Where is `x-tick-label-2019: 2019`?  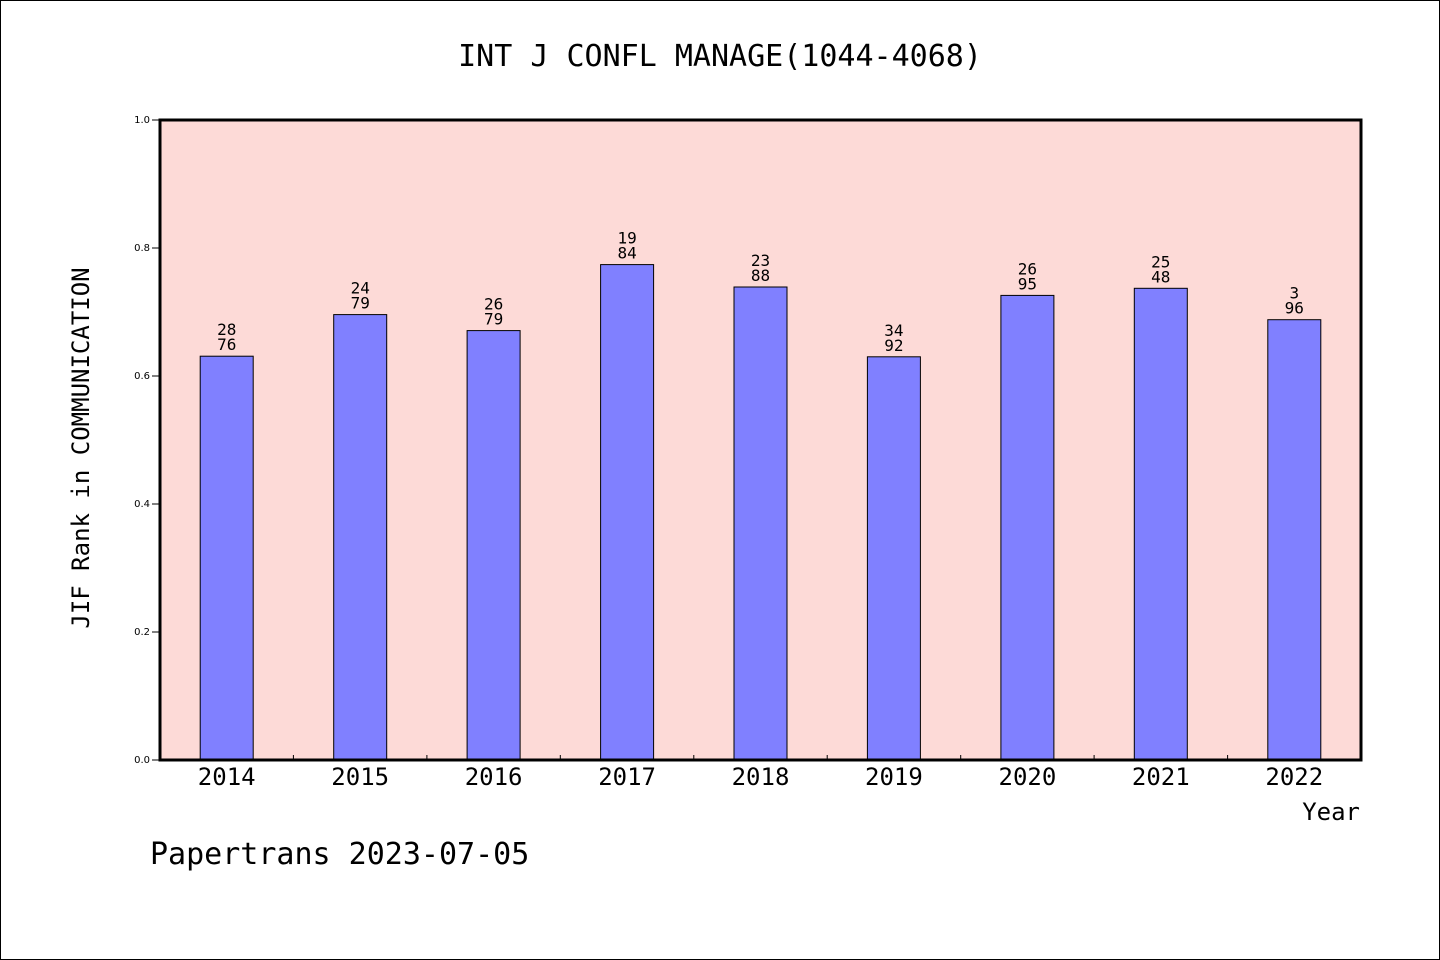 x-tick-label-2019: 2019 is located at coordinates (894, 777).